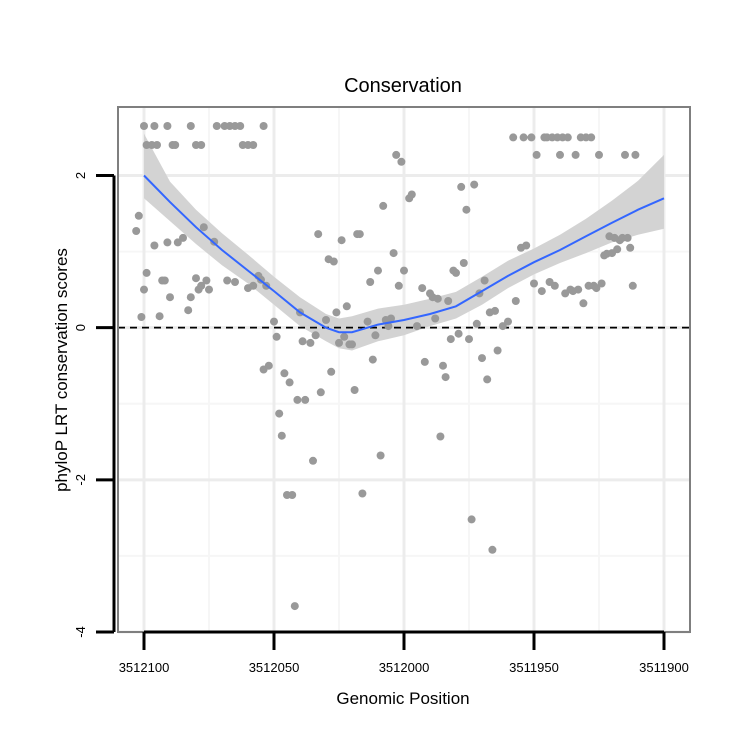 This screenshot has width=750, height=750. I want to click on y-tick-label: 2, so click(80, 175).